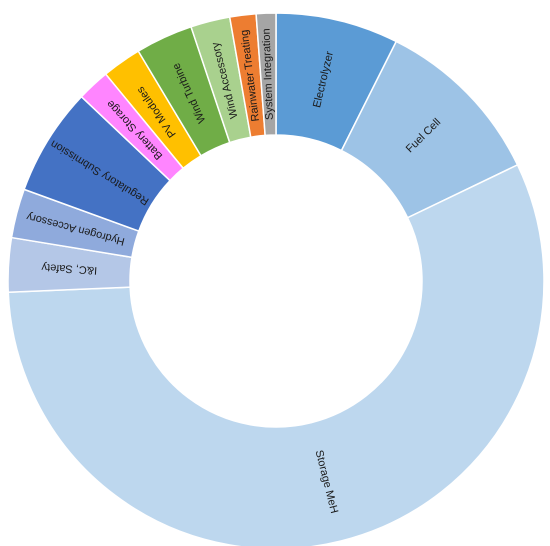 The width and height of the screenshot is (550, 546). I want to click on label-iandc-safety: I&C, Safety, so click(69, 268).